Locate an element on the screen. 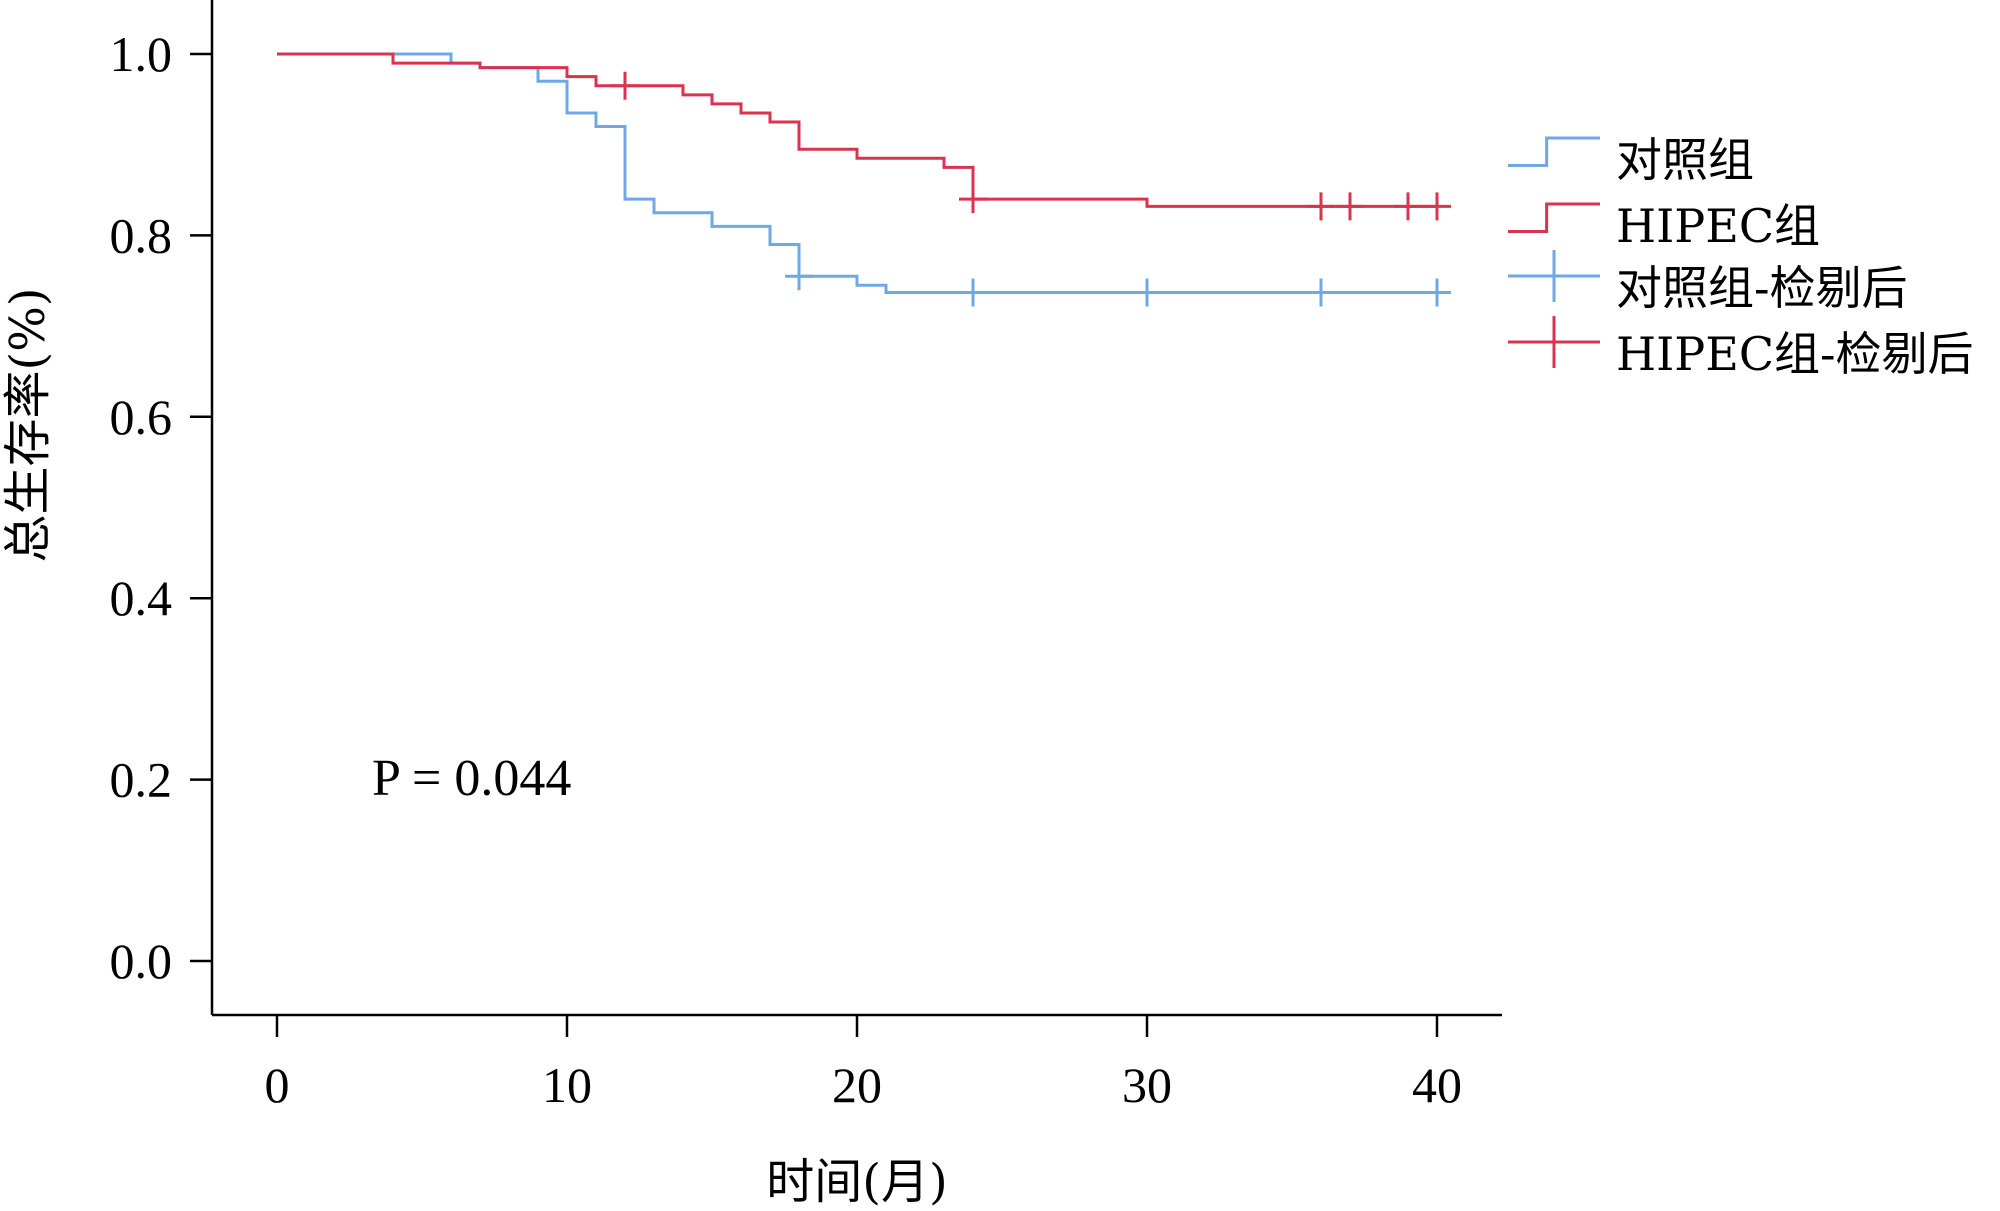 The height and width of the screenshot is (1211, 2000). y-tick-label: 0.0 is located at coordinates (141, 961).